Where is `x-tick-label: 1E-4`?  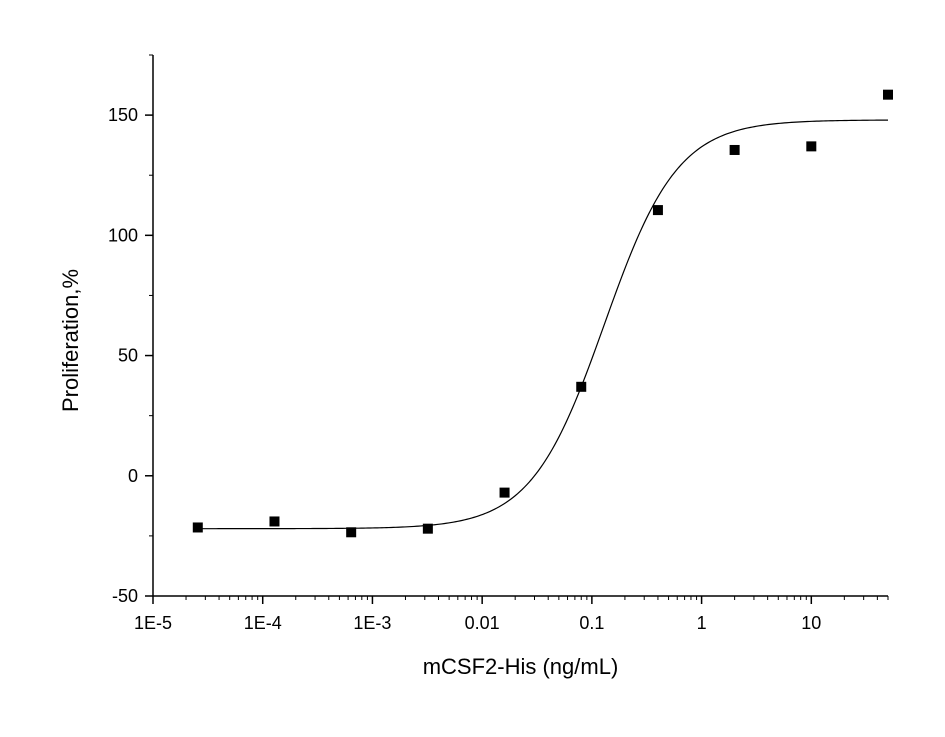
x-tick-label: 1E-4 is located at coordinates (263, 623).